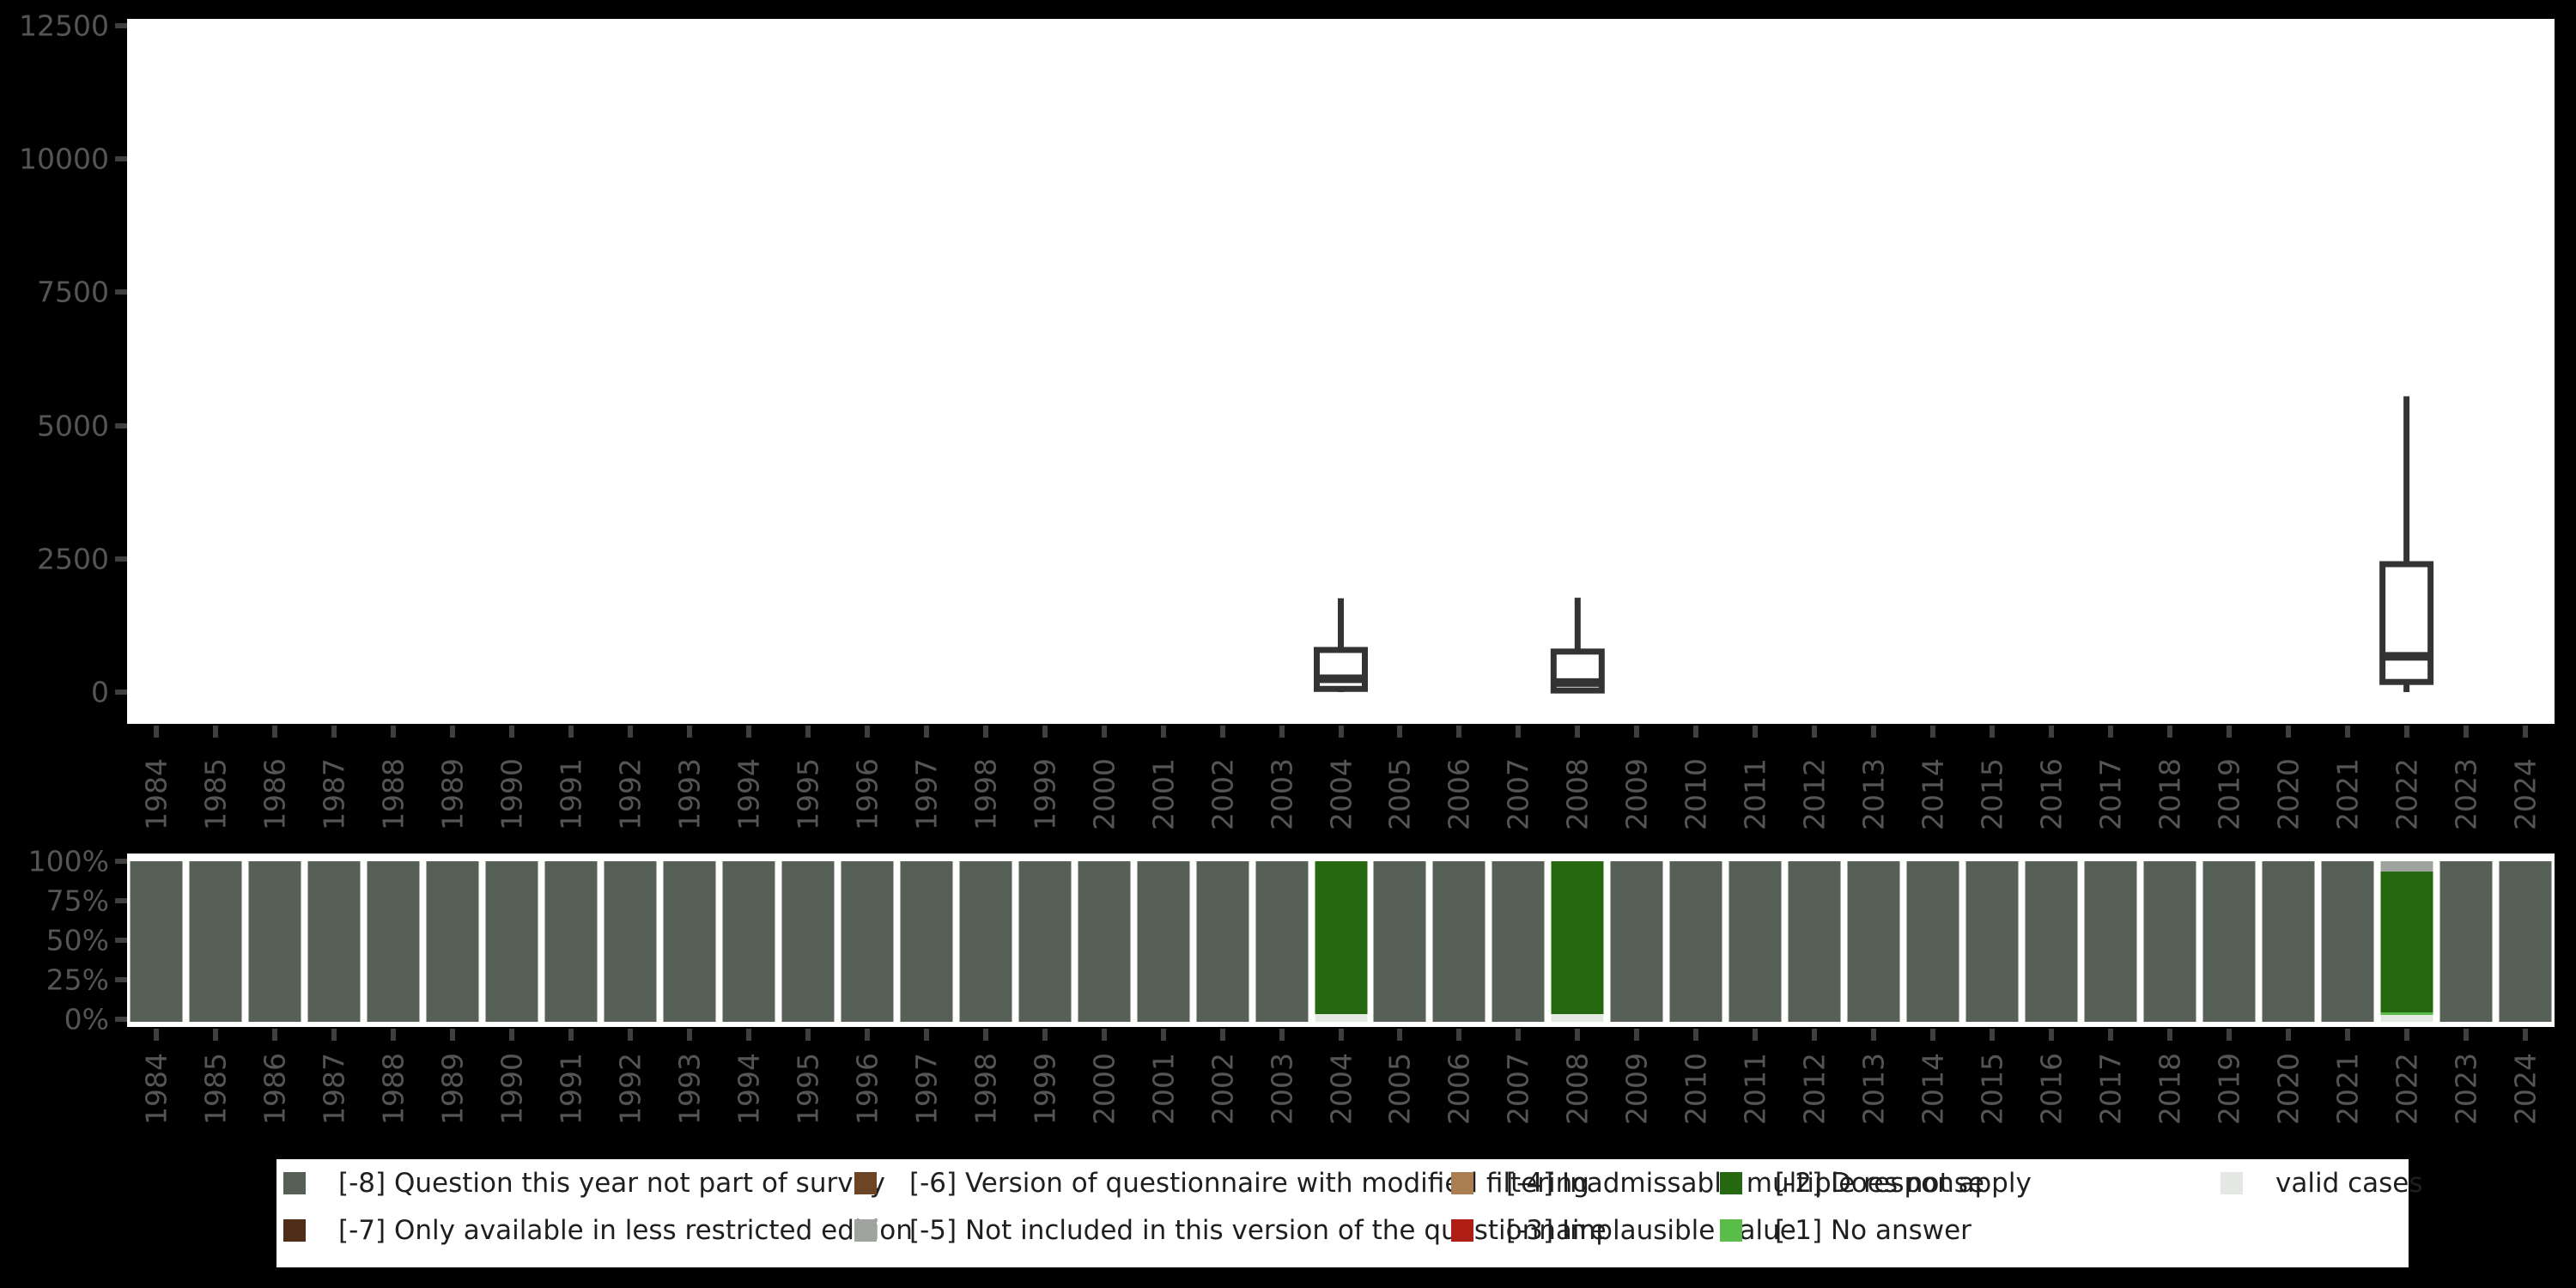 The image size is (2576, 1288). I want to click on bar-1999, so click(1045, 941).